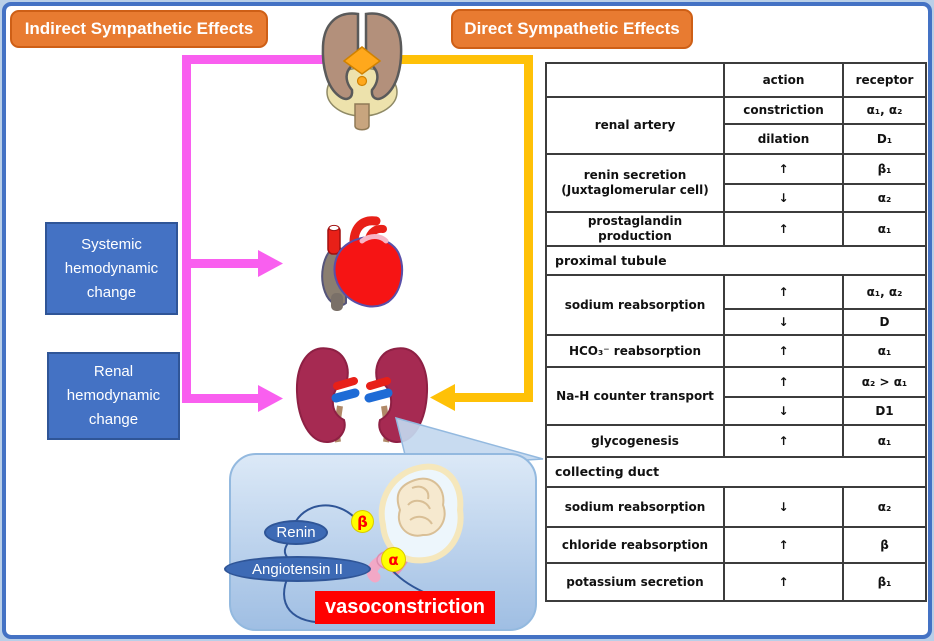 The width and height of the screenshot is (934, 641). I want to click on direct-effects-banner: Direct Sympathetic Effects, so click(572, 29).